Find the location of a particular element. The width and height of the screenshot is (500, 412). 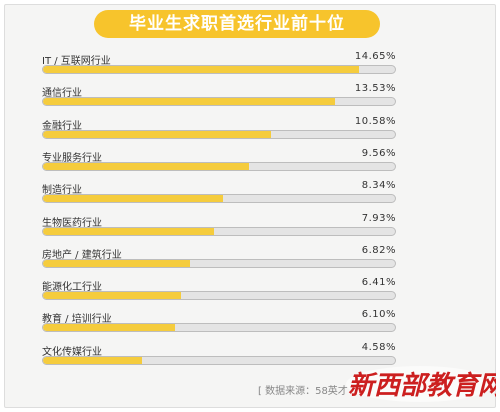

category-label: 通信行业 is located at coordinates (62, 94).